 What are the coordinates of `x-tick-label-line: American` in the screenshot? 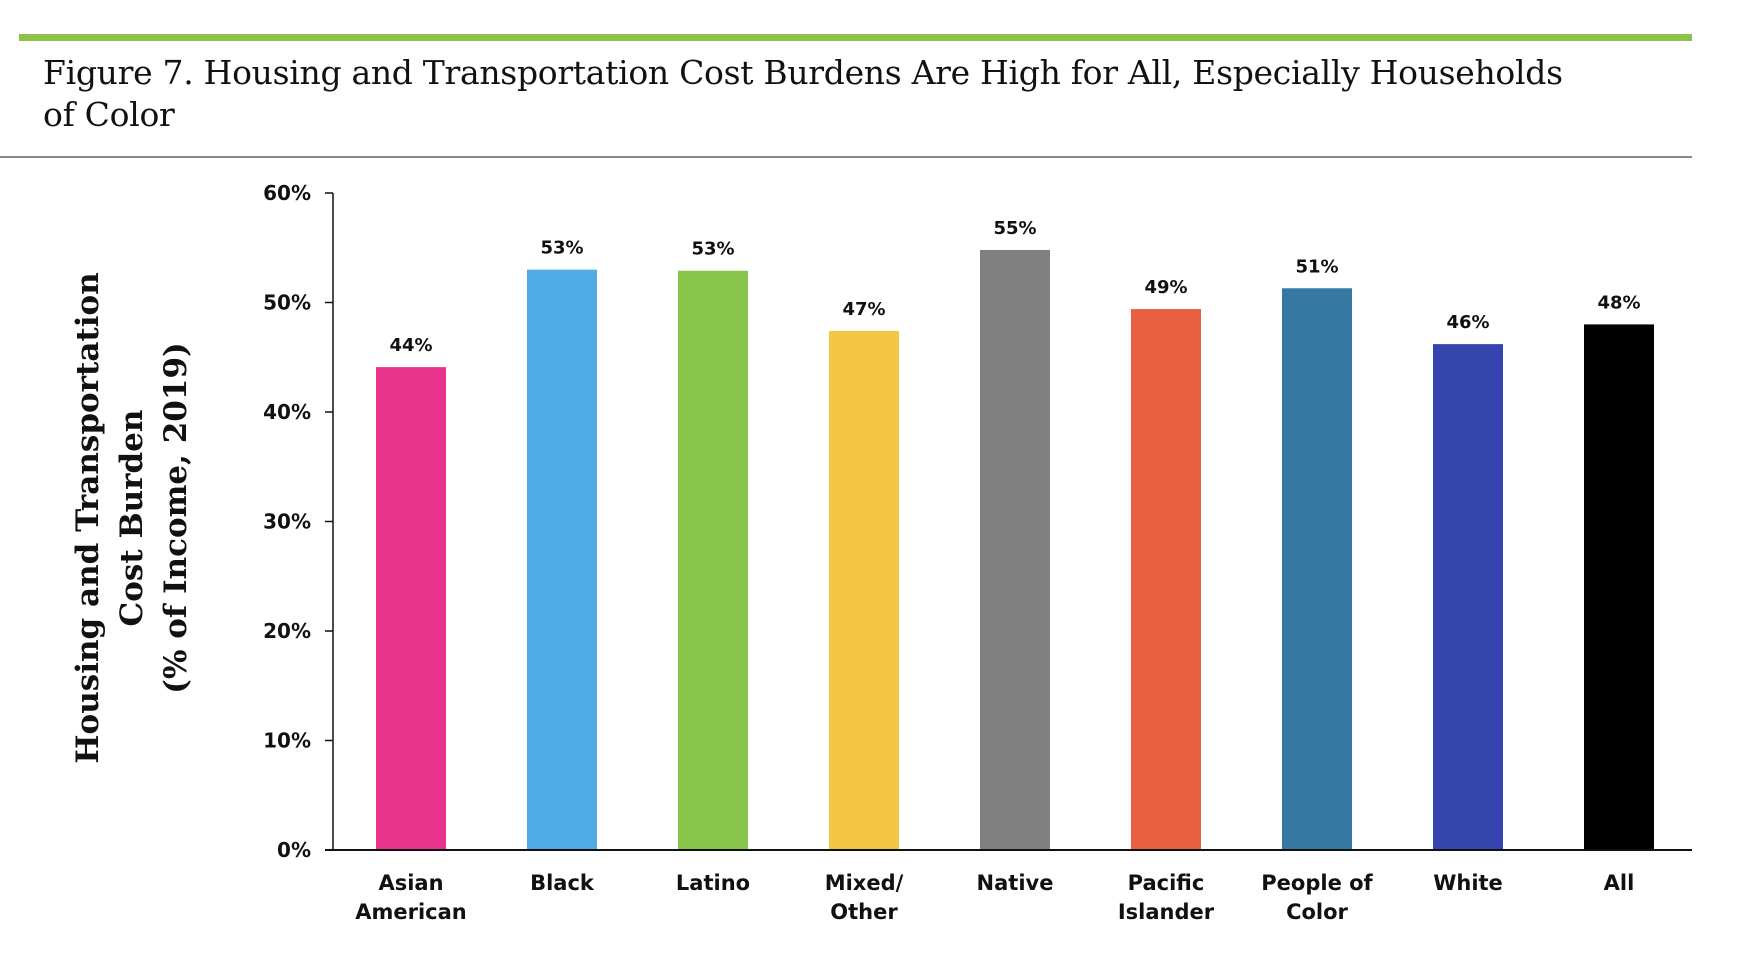 It's located at (411, 912).